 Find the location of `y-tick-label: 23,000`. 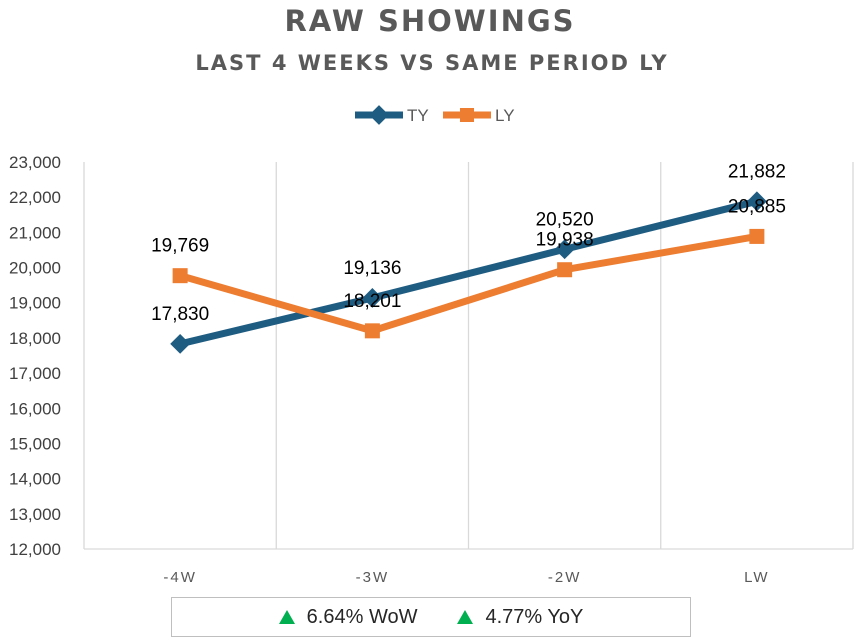

y-tick-label: 23,000 is located at coordinates (35, 162).